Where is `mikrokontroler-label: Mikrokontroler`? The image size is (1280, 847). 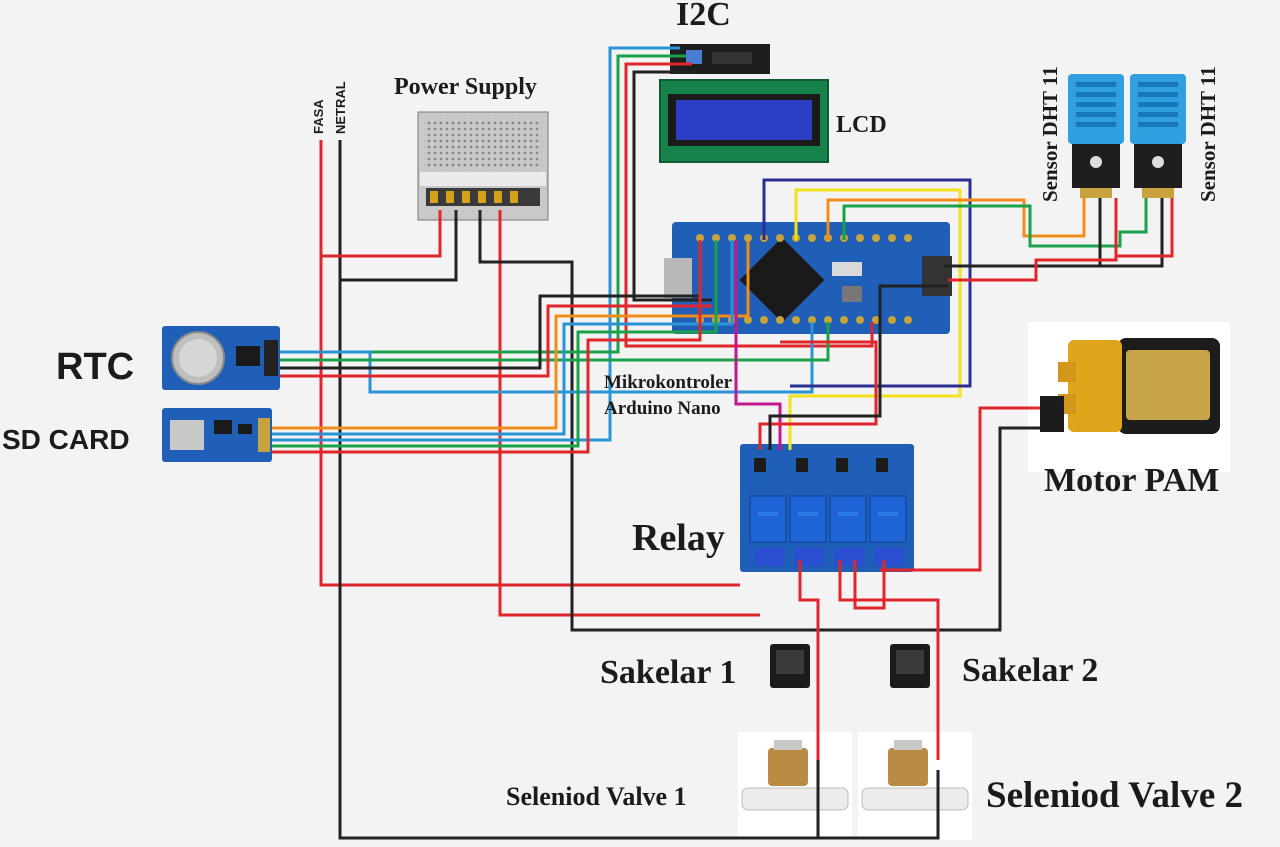
mikrokontroler-label: Mikrokontroler is located at coordinates (668, 382).